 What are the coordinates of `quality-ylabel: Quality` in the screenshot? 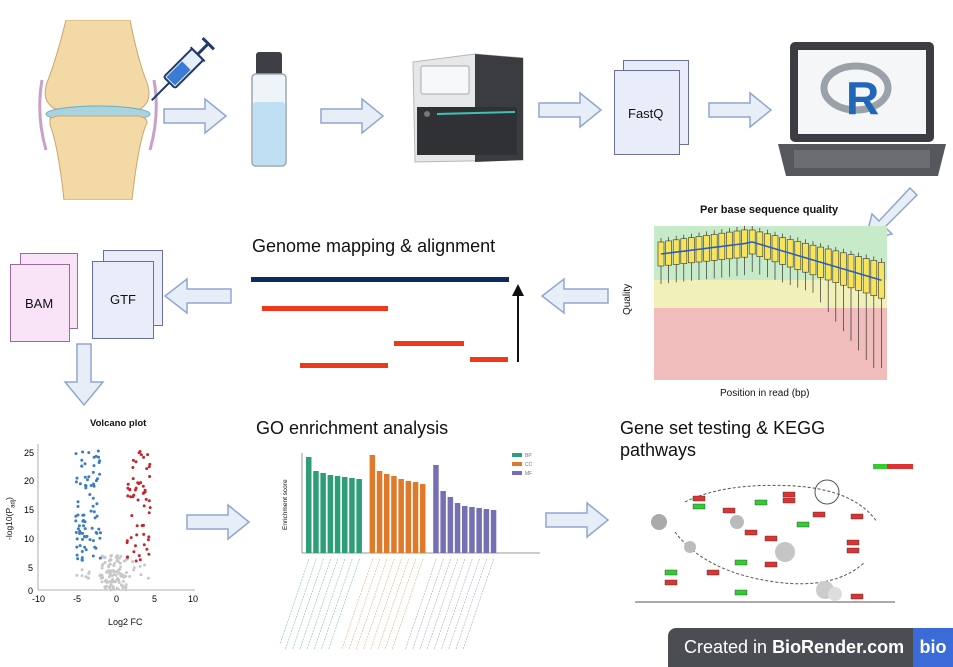 It's located at (627, 299).